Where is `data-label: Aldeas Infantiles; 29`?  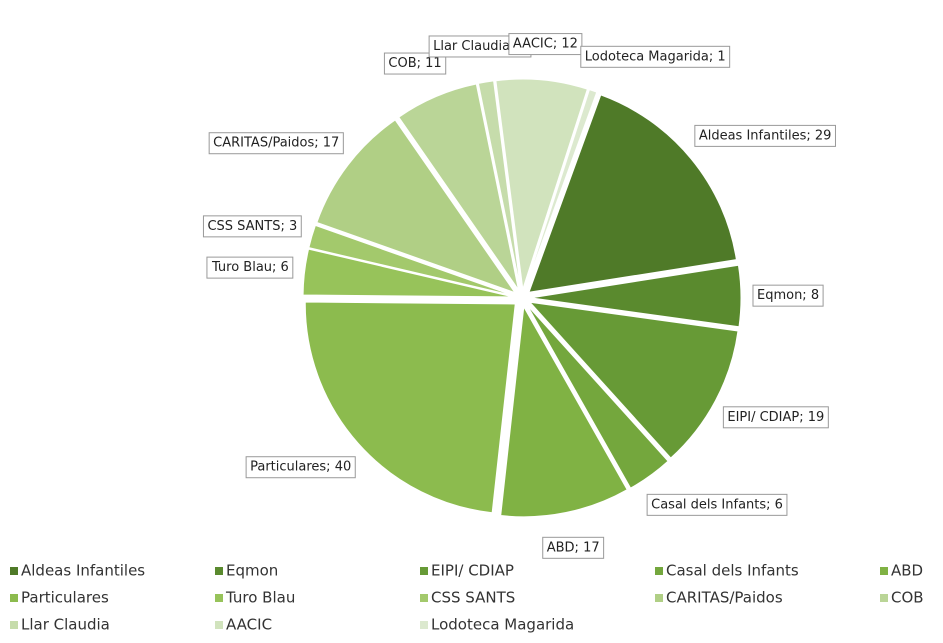
data-label: Aldeas Infantiles; 29 is located at coordinates (765, 135).